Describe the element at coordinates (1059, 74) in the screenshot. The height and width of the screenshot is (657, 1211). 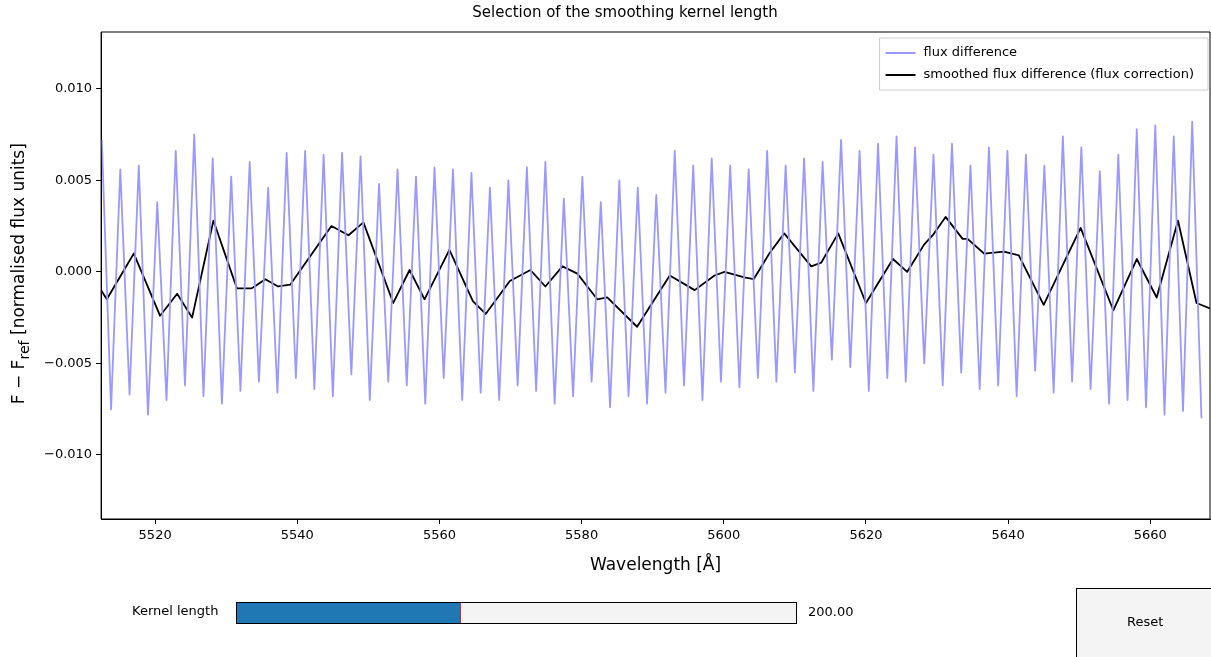
I see `legend-label: smoothed flux difference (flux correction)` at that location.